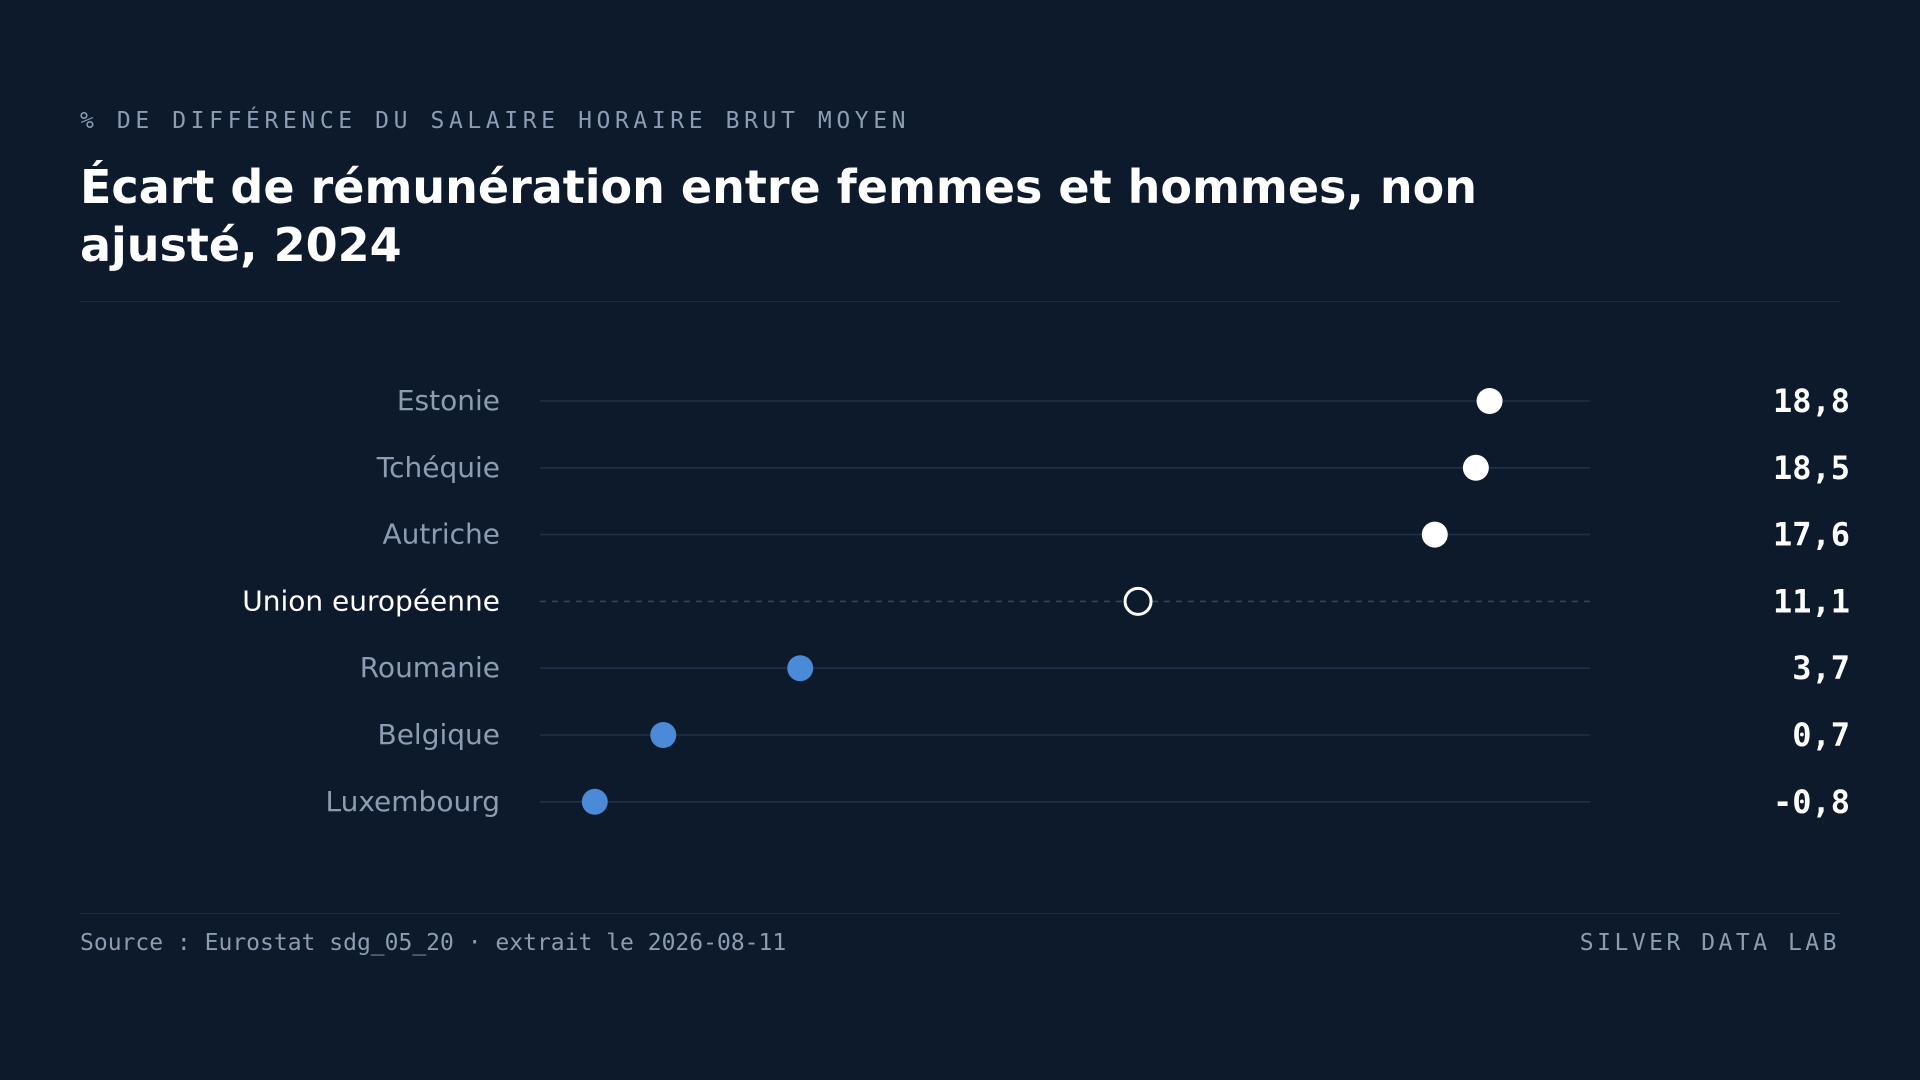 The image size is (1920, 1080). Describe the element at coordinates (412, 801) in the screenshot. I see `category-label: Luxembourg` at that location.